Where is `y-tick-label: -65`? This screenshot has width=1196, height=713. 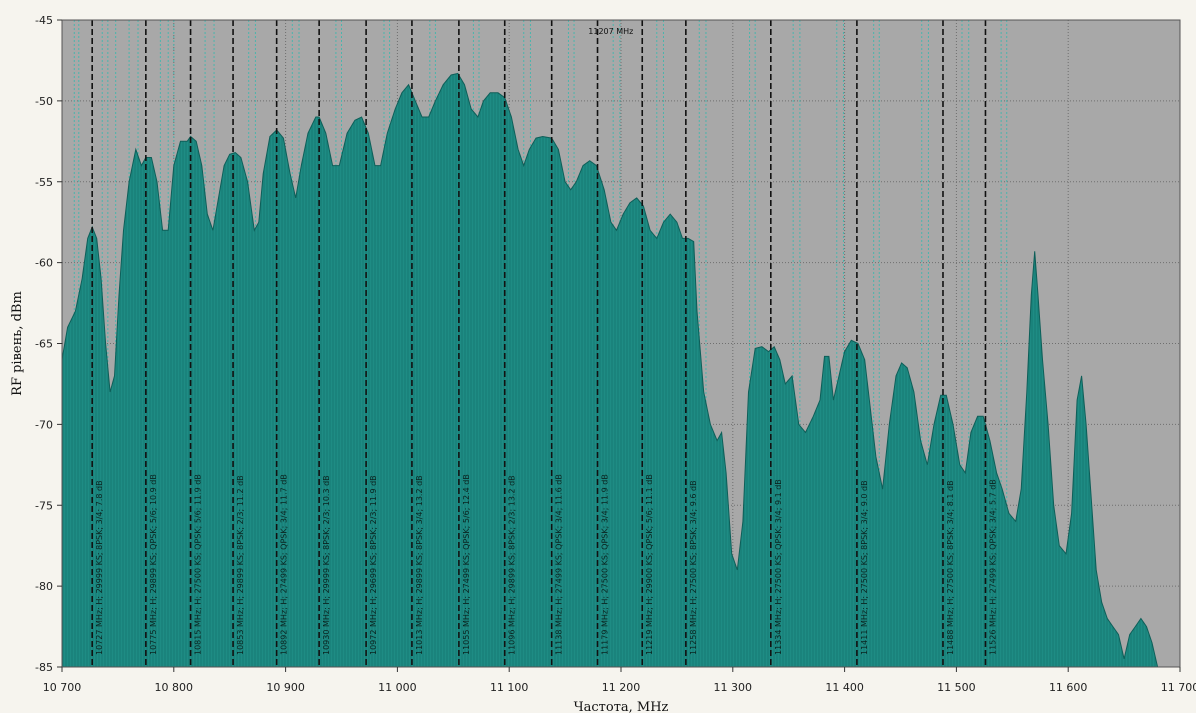 y-tick-label: -65 is located at coordinates (44, 344).